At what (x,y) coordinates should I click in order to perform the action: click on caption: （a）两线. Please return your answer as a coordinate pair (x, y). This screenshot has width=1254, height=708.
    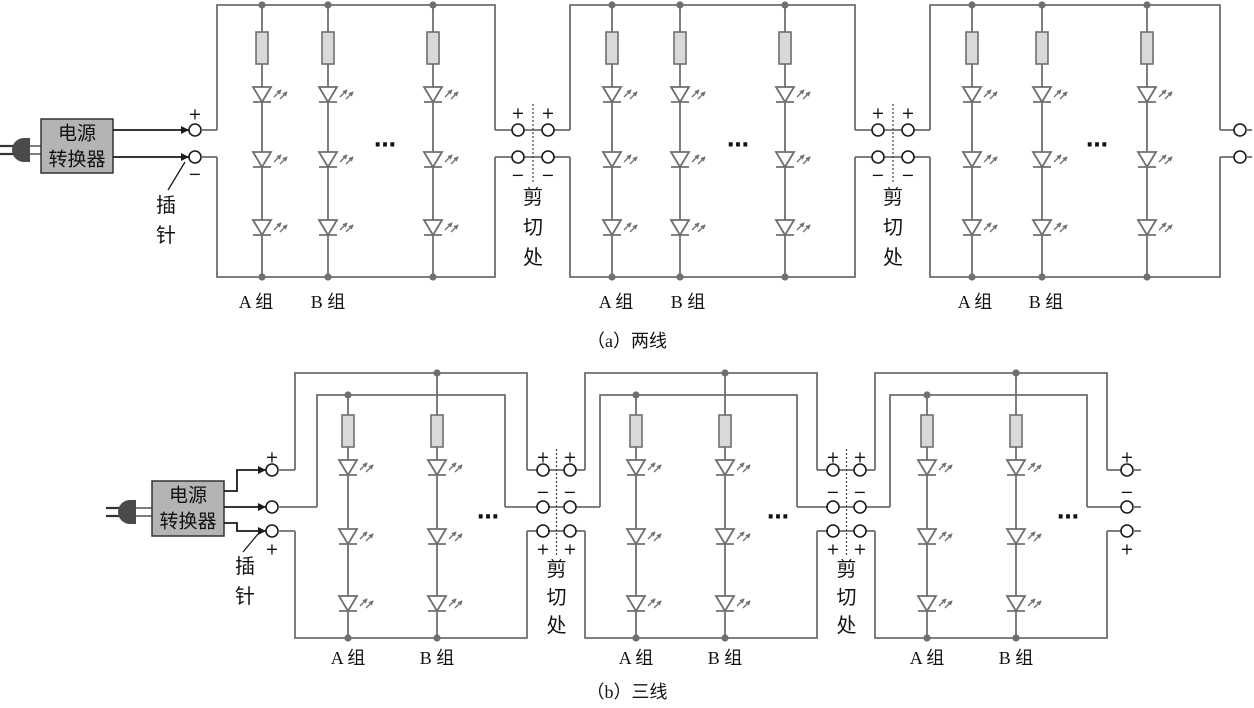
    Looking at the image, I should click on (627, 341).